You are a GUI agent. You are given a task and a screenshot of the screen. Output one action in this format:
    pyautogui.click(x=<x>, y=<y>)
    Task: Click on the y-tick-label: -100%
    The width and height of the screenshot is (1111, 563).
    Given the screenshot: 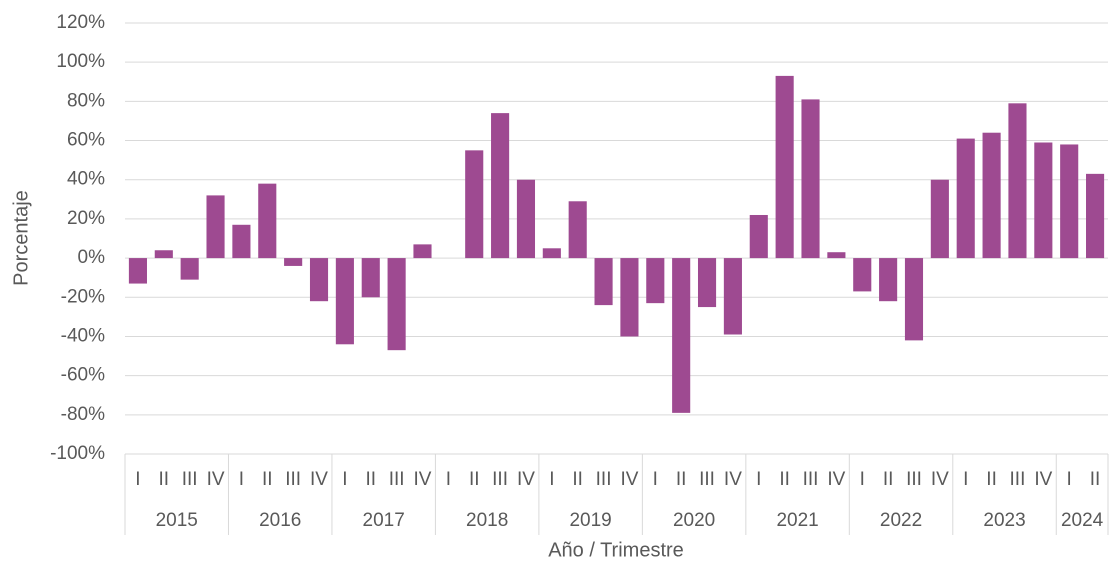 What is the action you would take?
    pyautogui.click(x=77, y=453)
    